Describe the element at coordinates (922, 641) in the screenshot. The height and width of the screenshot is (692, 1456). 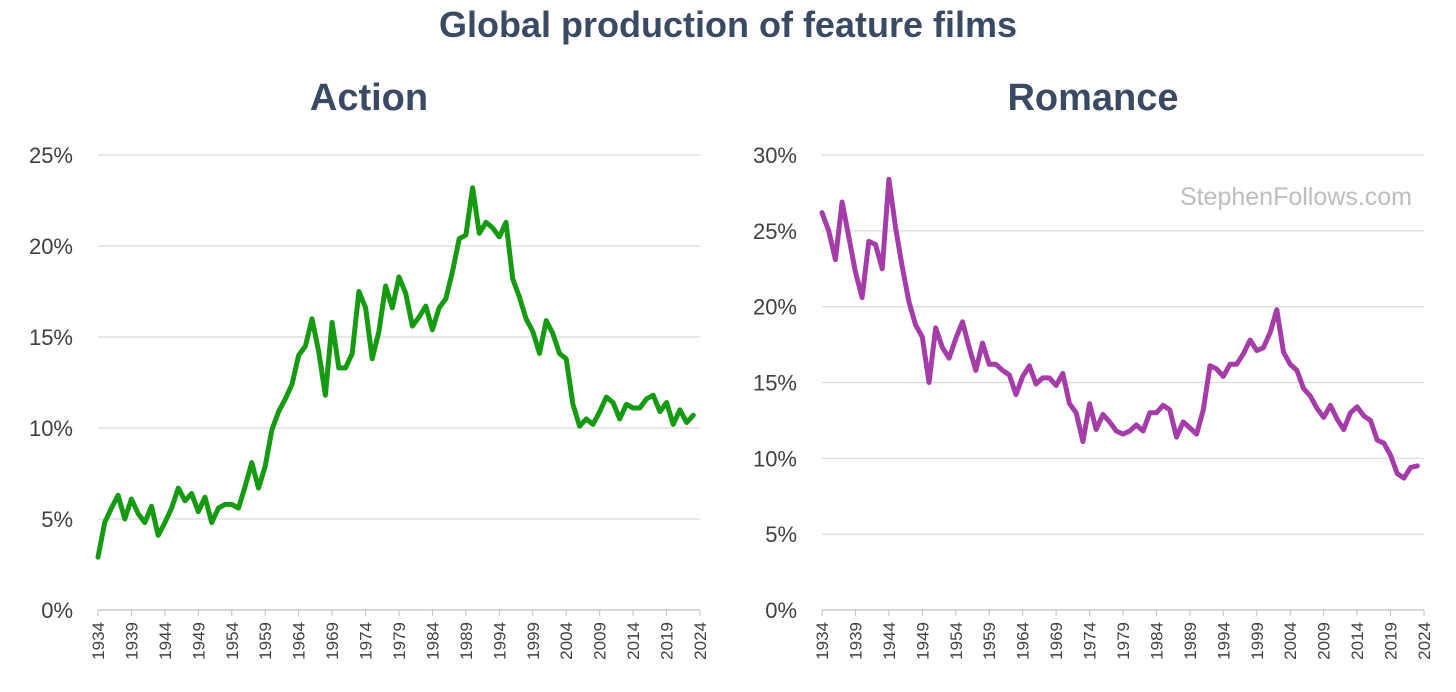
I see `romance-x-tick-label: 1949` at that location.